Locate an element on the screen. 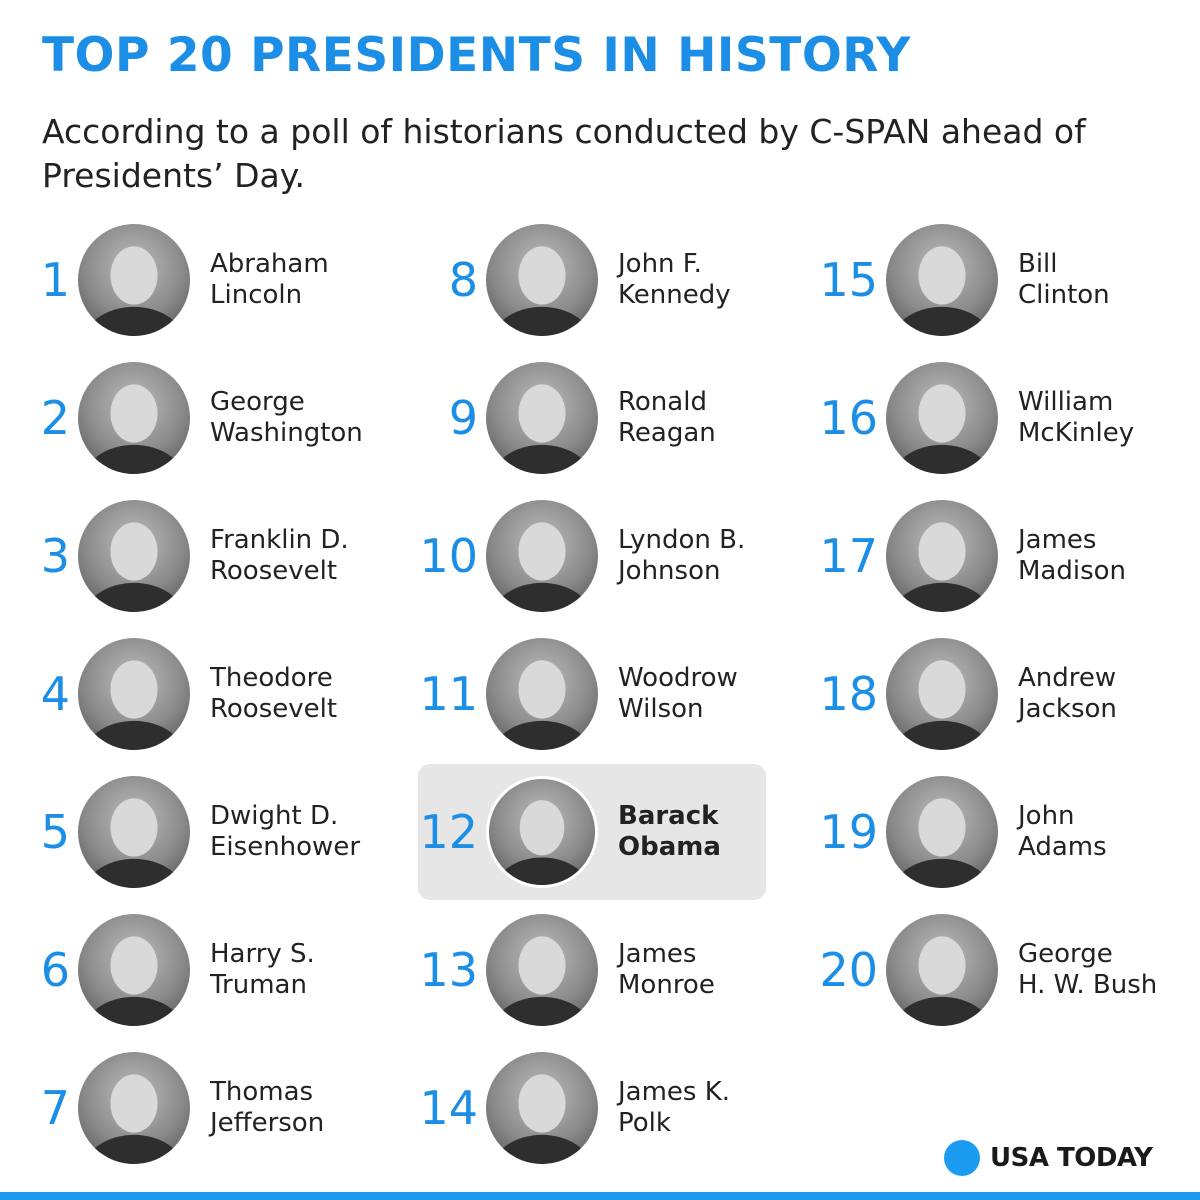 Image resolution: width=1200 pixels, height=1200 pixels. president-item-13: 13 James Monroe is located at coordinates (588, 970).